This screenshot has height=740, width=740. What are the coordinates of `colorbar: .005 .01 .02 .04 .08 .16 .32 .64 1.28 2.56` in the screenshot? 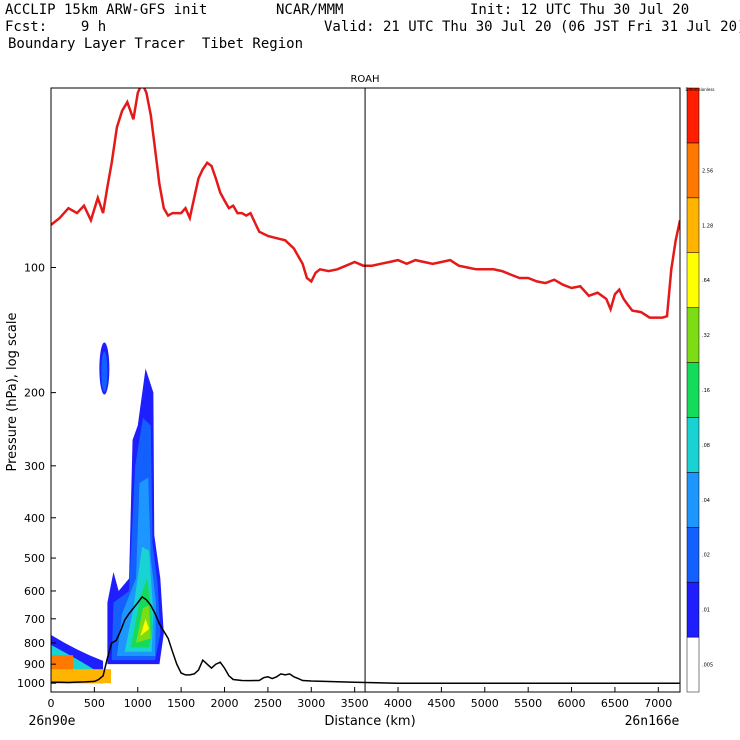 It's located at (699, 390).